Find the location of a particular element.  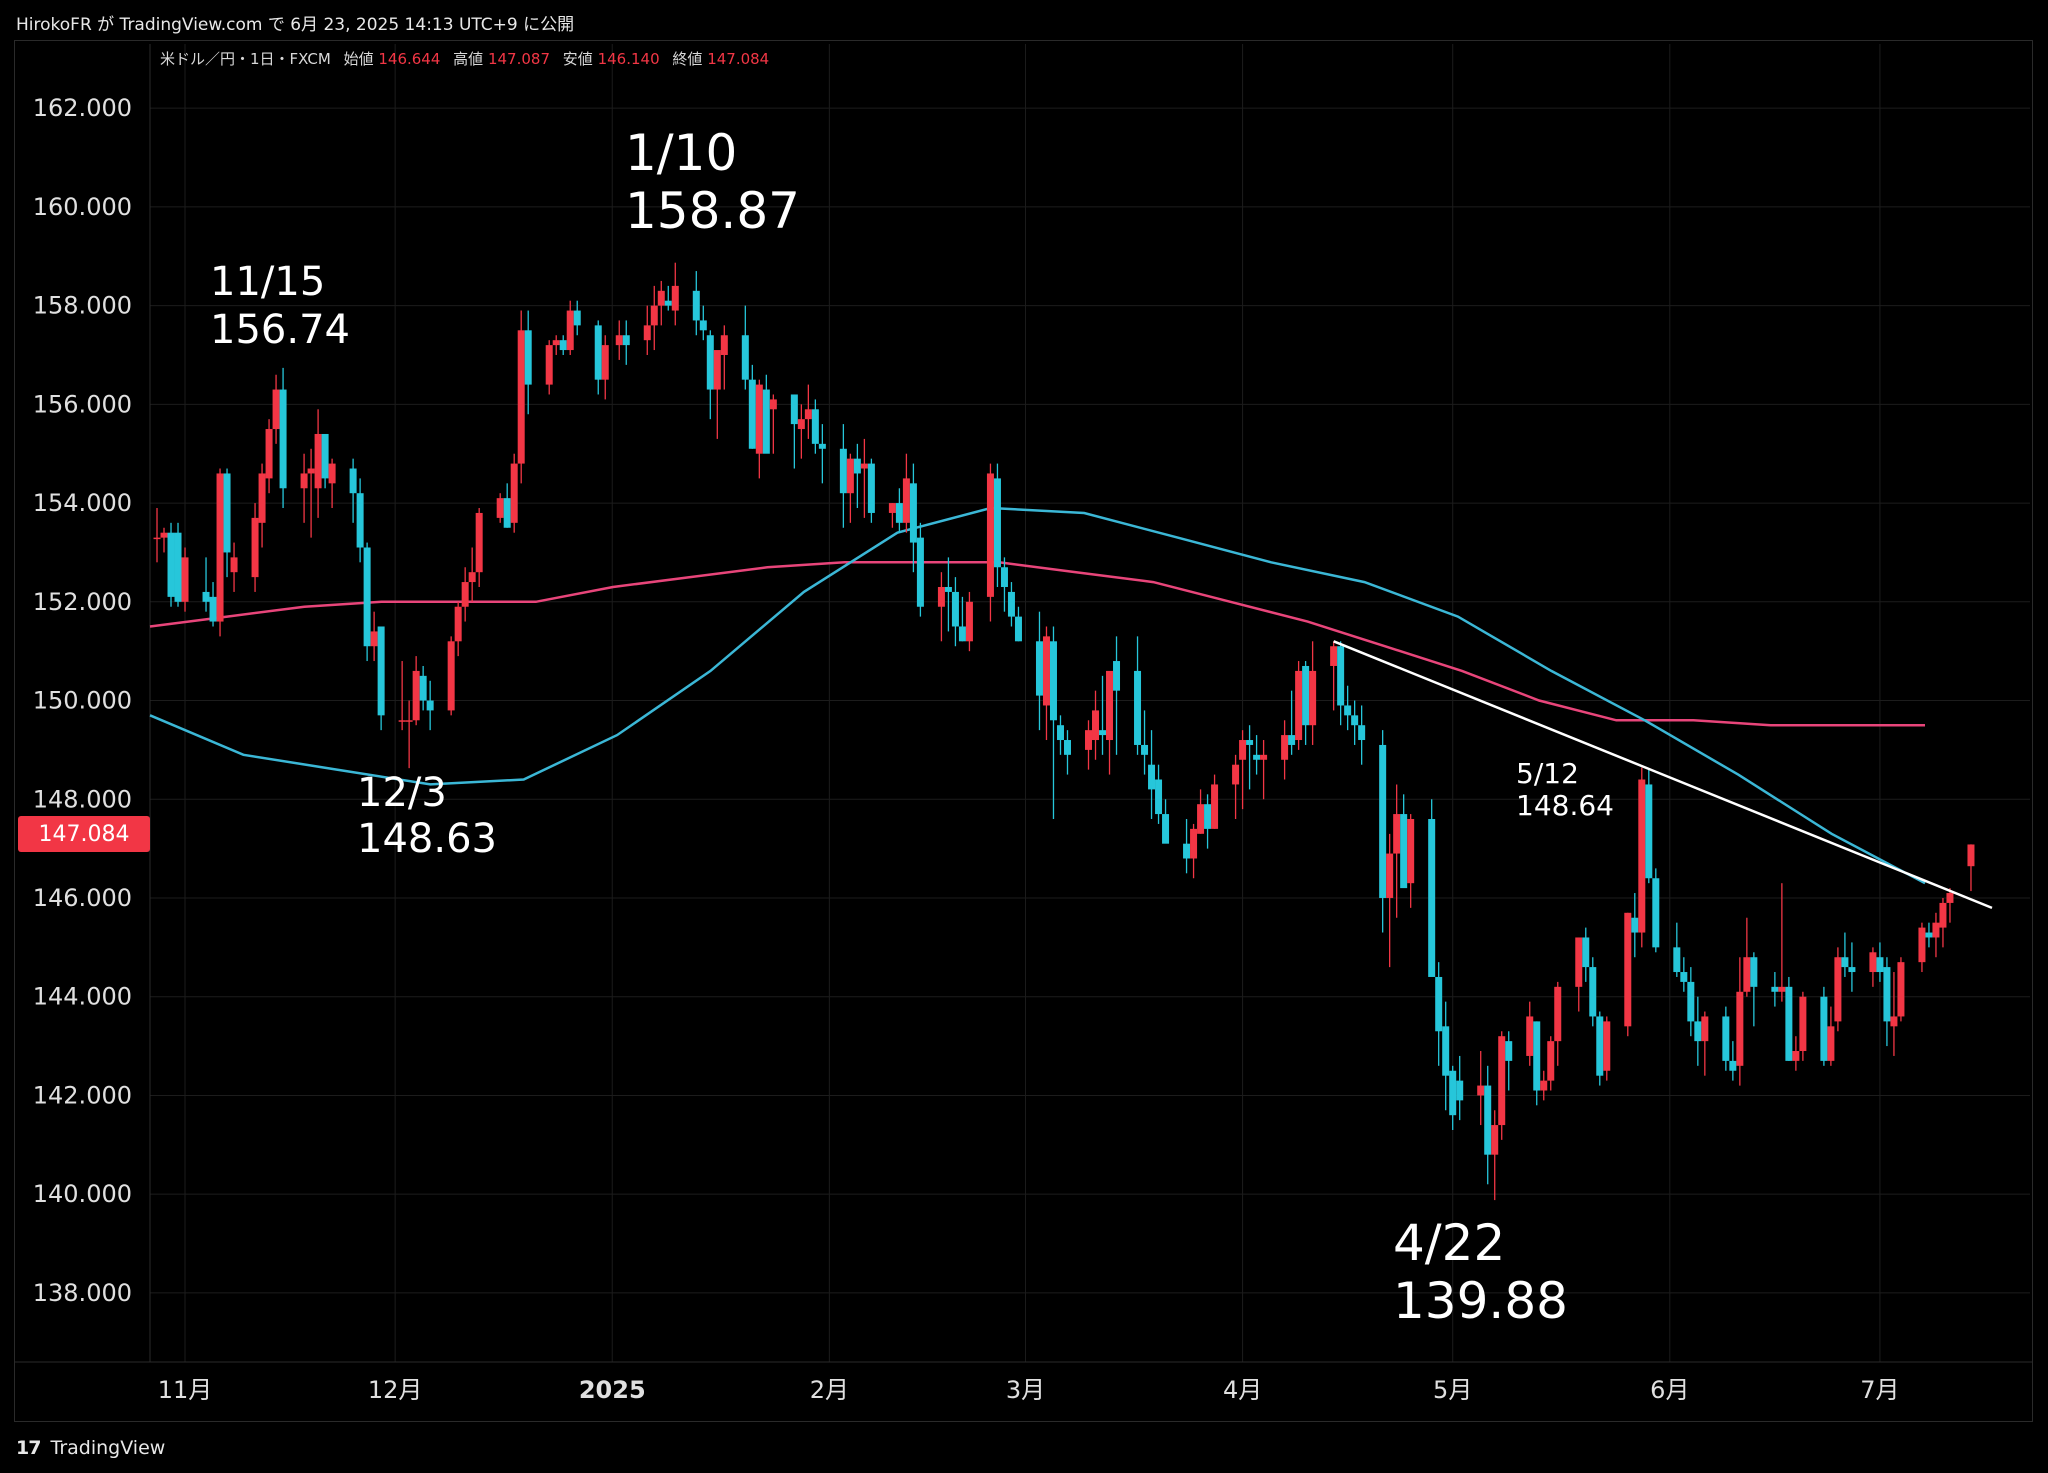

tradingview-brand: 17 TradingView is located at coordinates (90, 1448).